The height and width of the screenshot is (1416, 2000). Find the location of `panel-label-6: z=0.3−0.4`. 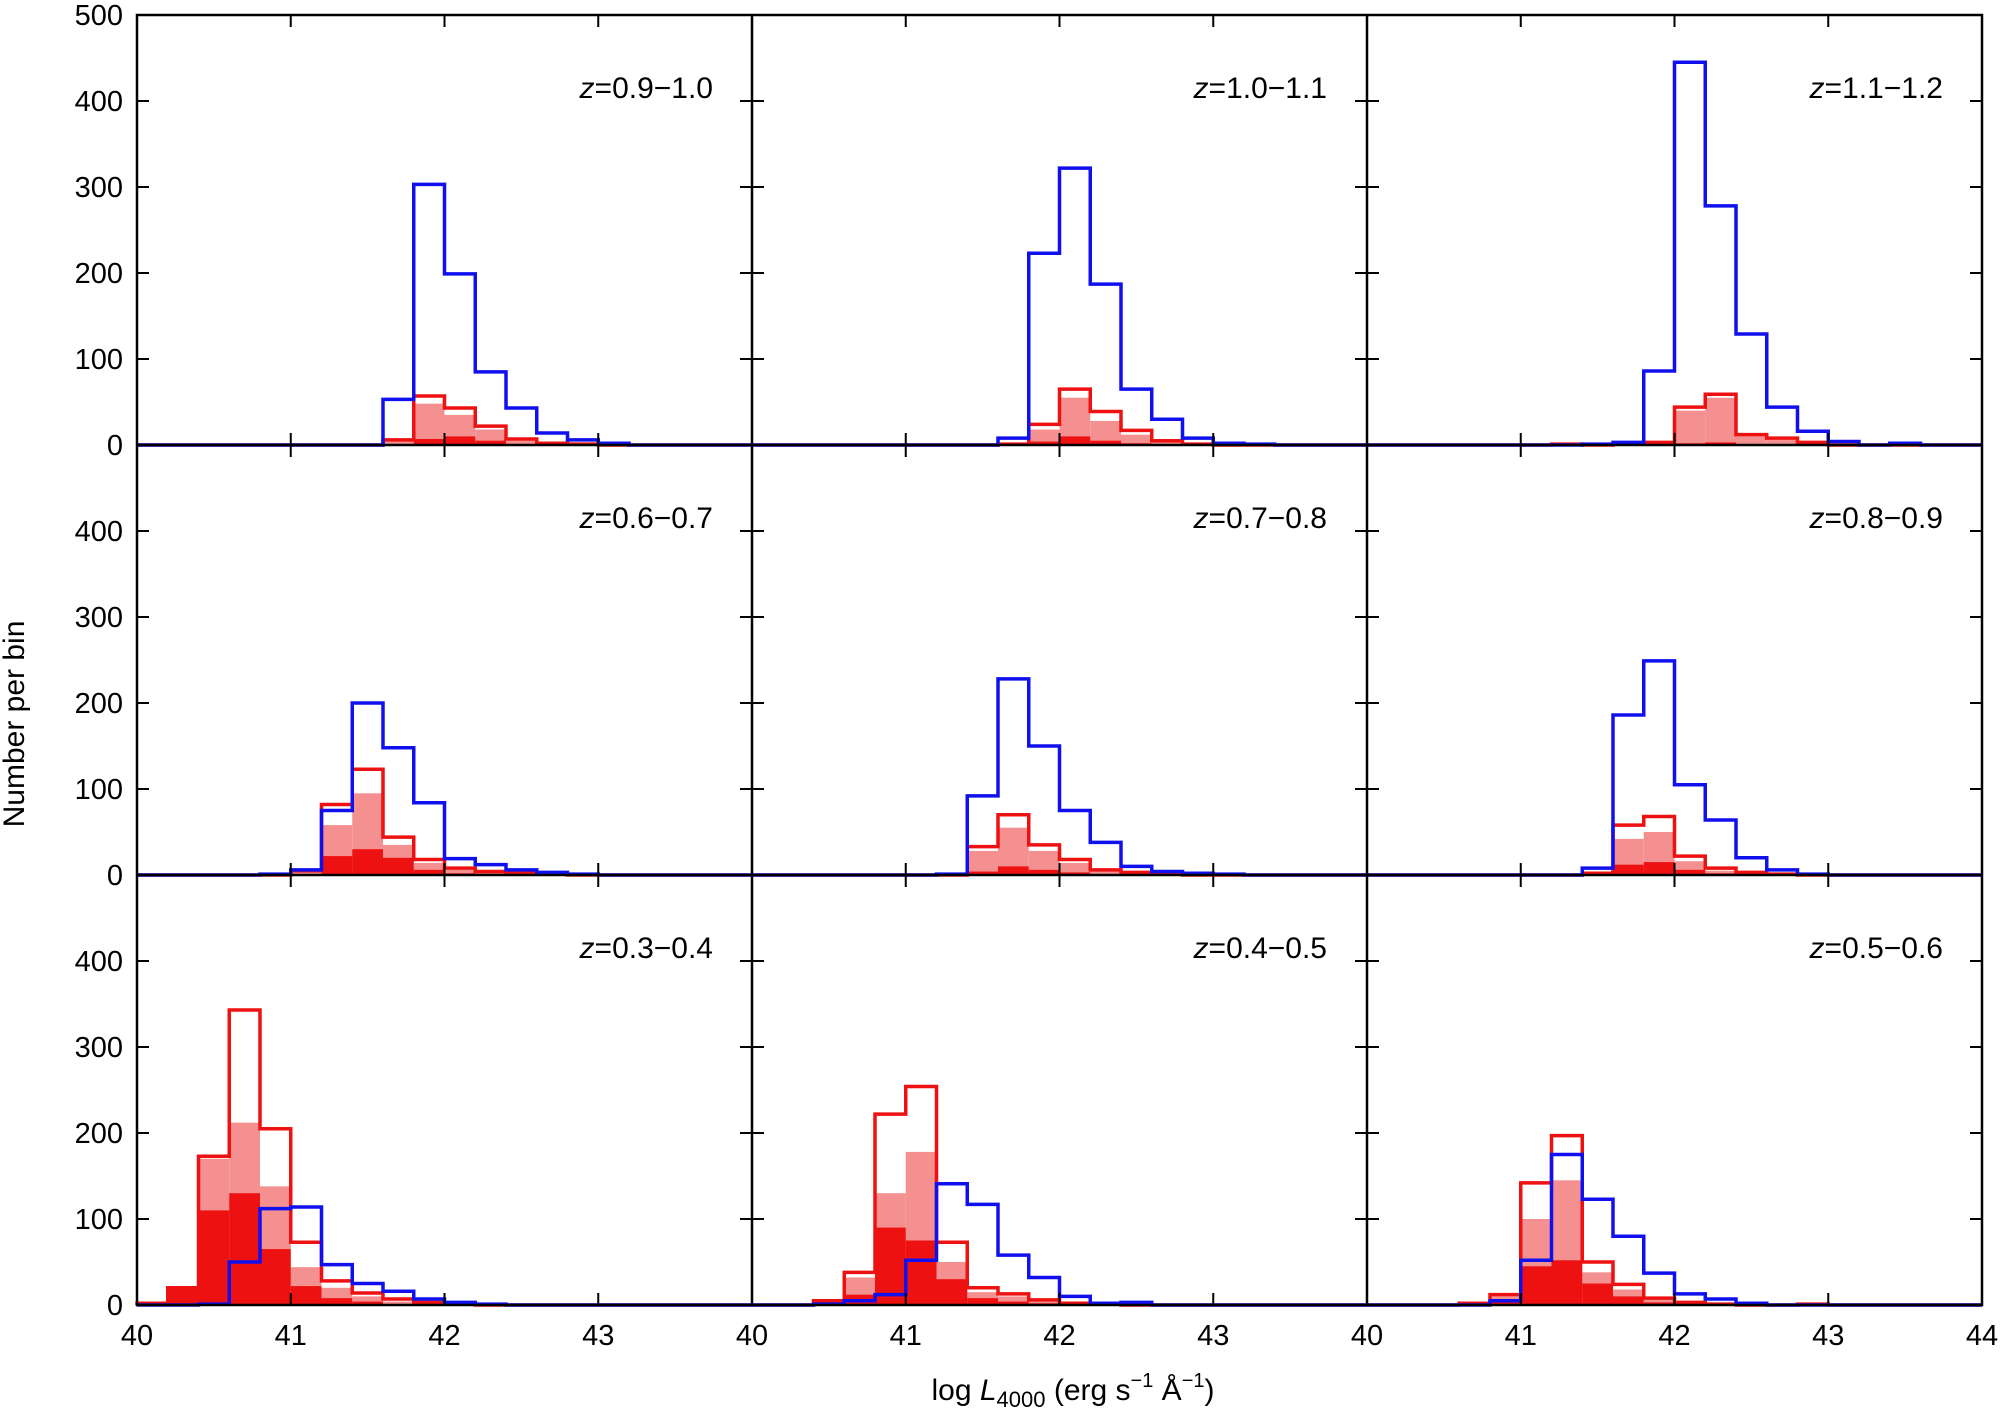

panel-label-6: z=0.3−0.4 is located at coordinates (646, 948).